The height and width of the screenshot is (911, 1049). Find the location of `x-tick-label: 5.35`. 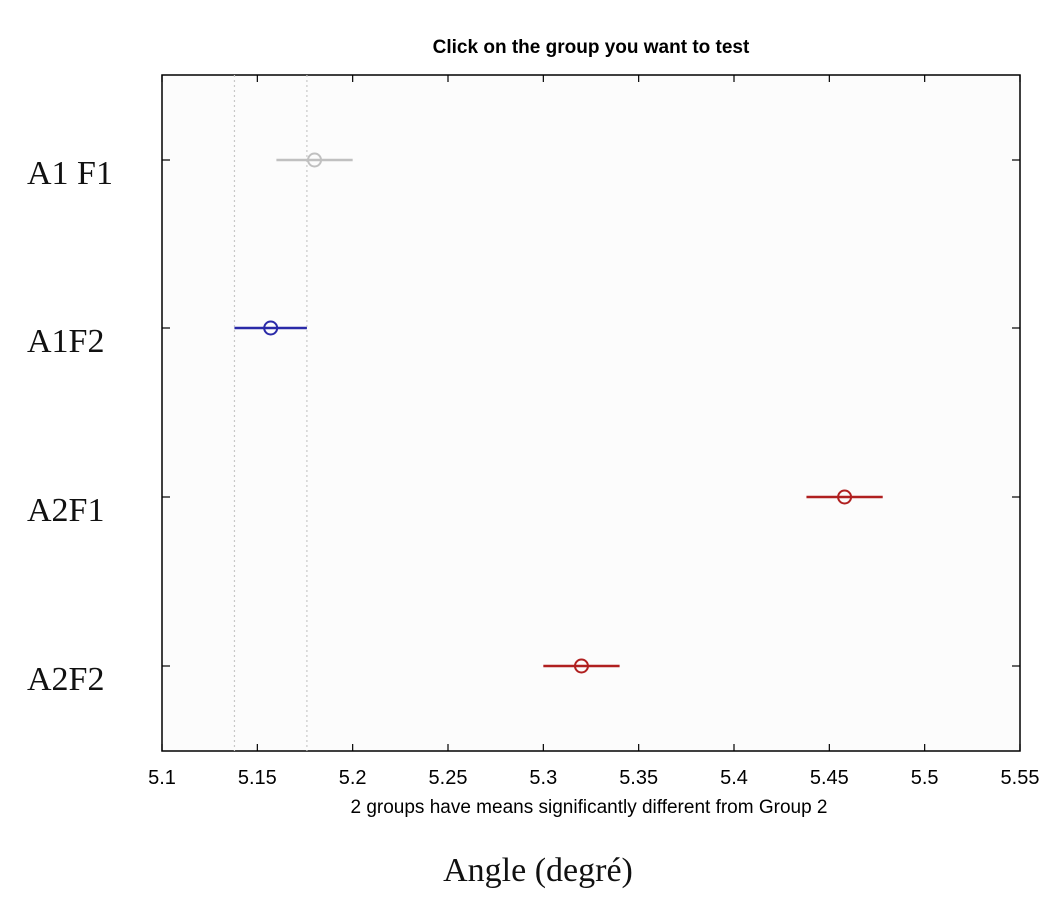

x-tick-label: 5.35 is located at coordinates (638, 778).